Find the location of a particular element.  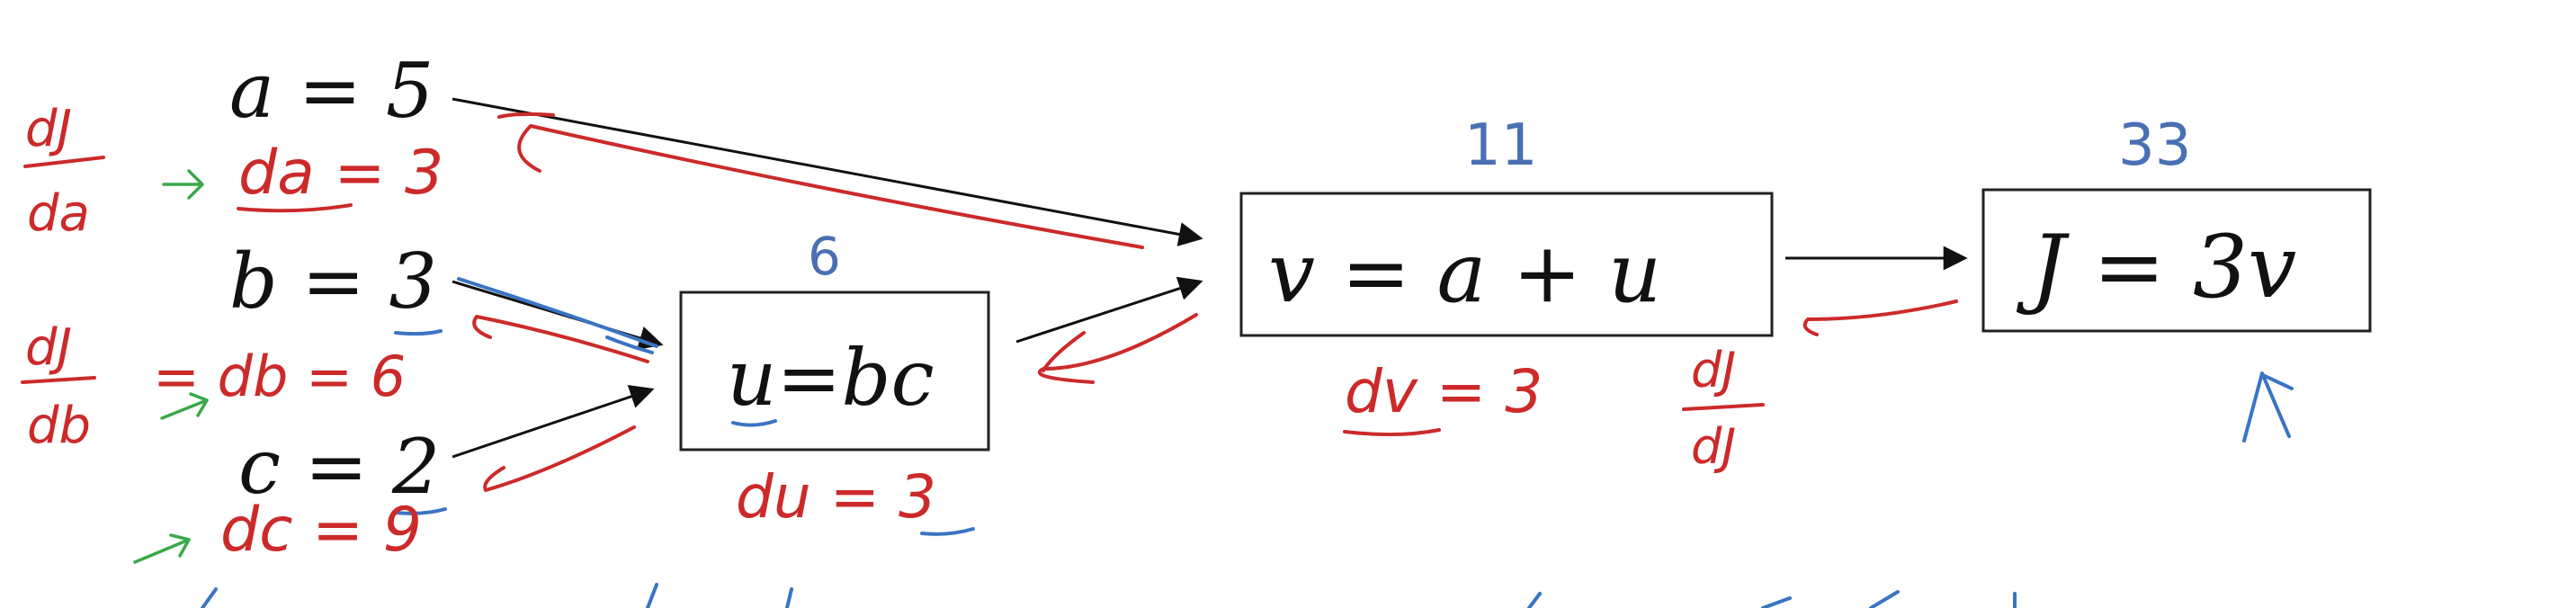

dj-da-numerator: dJ is located at coordinates (48, 129).